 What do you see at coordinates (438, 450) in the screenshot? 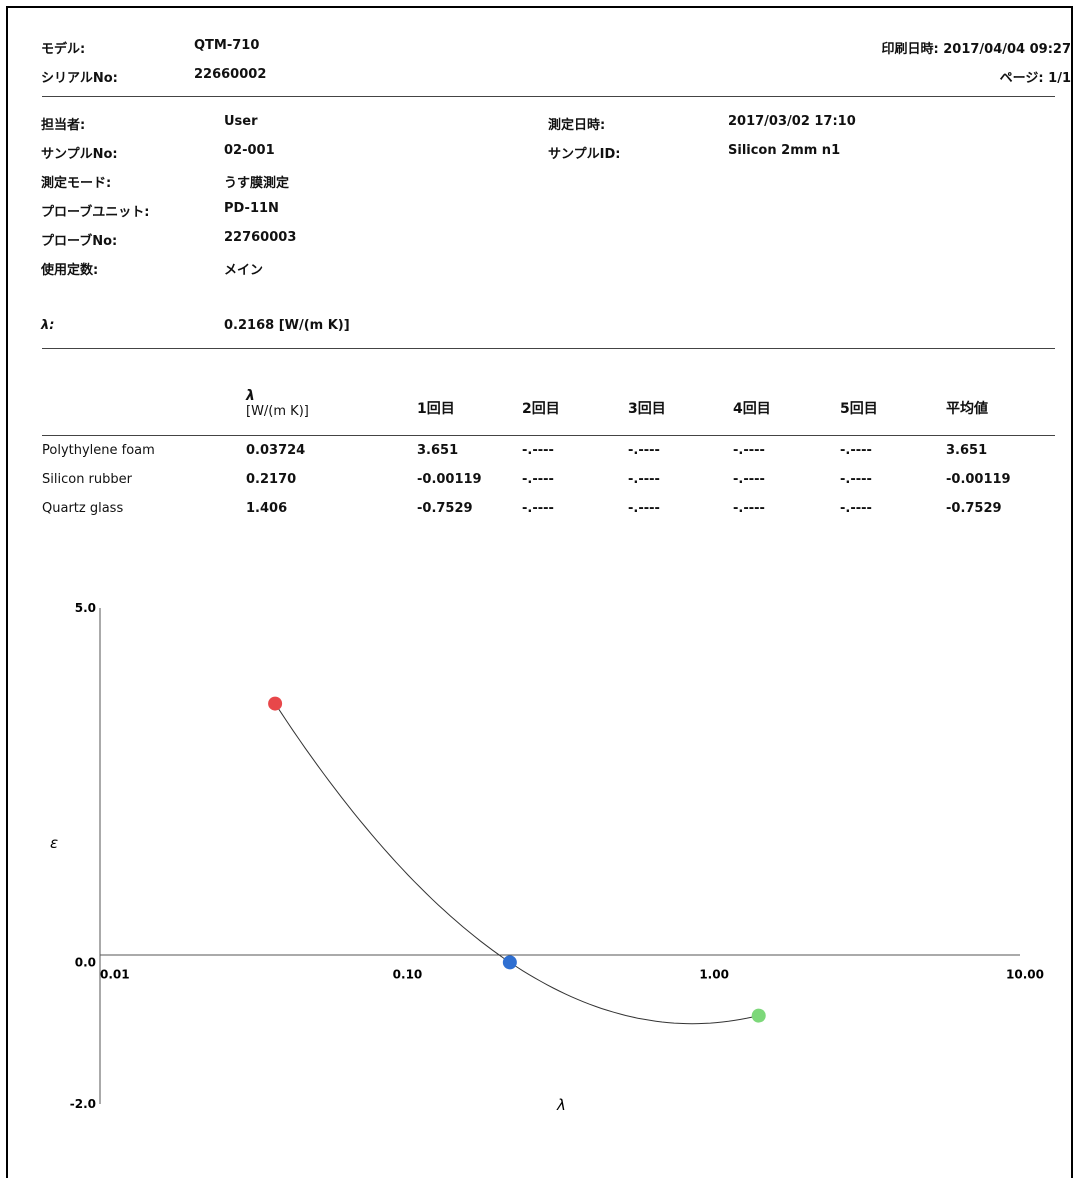
I see `row-run-1: 3.651` at bounding box center [438, 450].